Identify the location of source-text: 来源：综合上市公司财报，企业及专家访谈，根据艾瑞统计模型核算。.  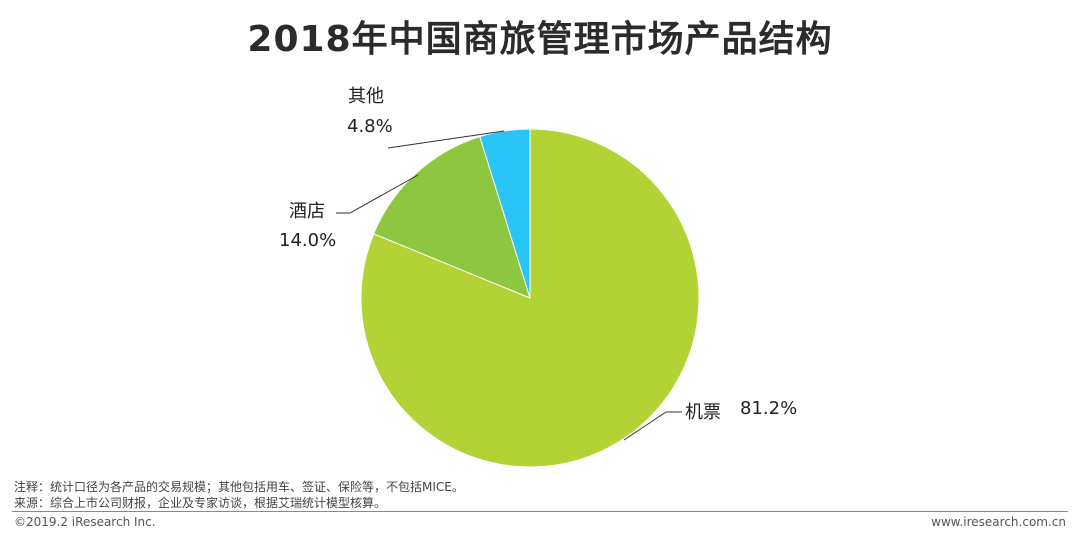
(200, 503).